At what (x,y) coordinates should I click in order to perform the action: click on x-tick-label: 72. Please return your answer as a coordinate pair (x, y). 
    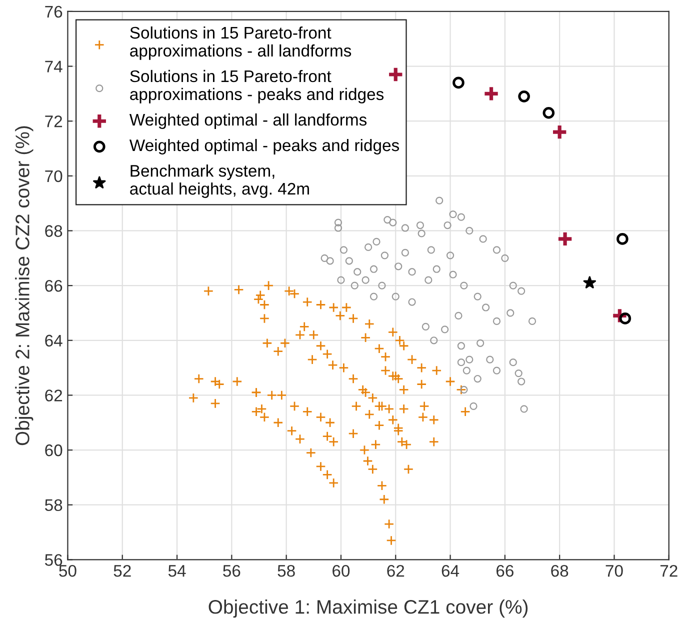
    Looking at the image, I should click on (669, 570).